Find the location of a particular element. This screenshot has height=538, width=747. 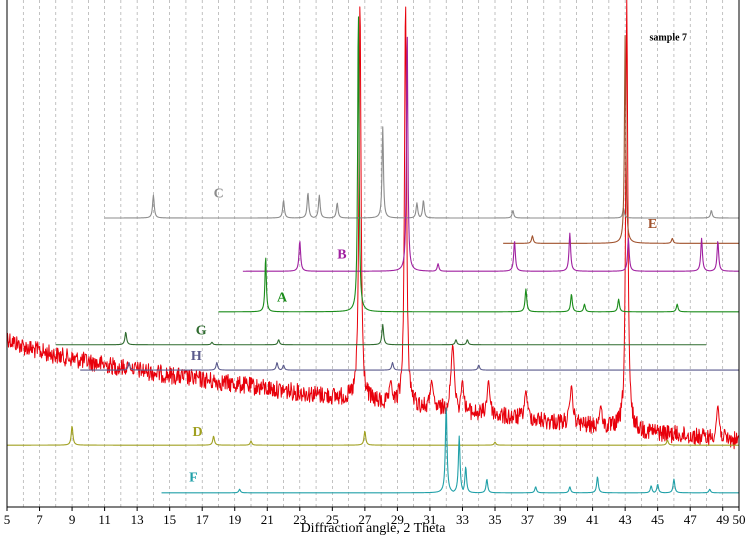

x-axis-title: Diffraction angle, 2 Theta is located at coordinates (374, 528).